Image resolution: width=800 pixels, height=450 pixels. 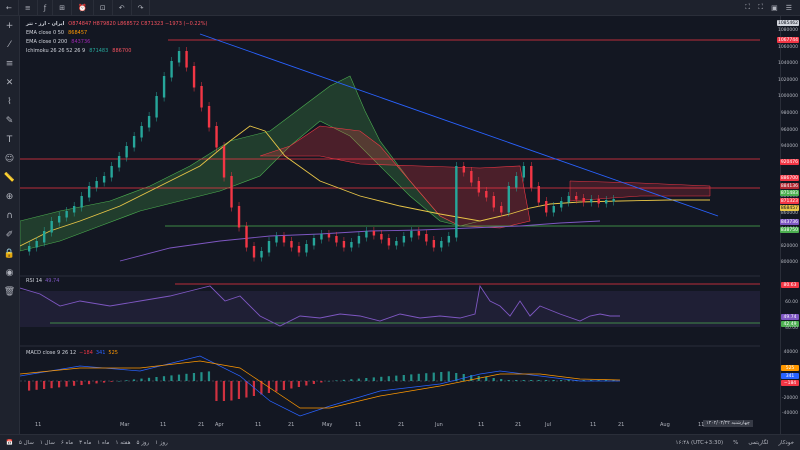 I want to click on lock-icon: 🔒, so click(x=9, y=253).